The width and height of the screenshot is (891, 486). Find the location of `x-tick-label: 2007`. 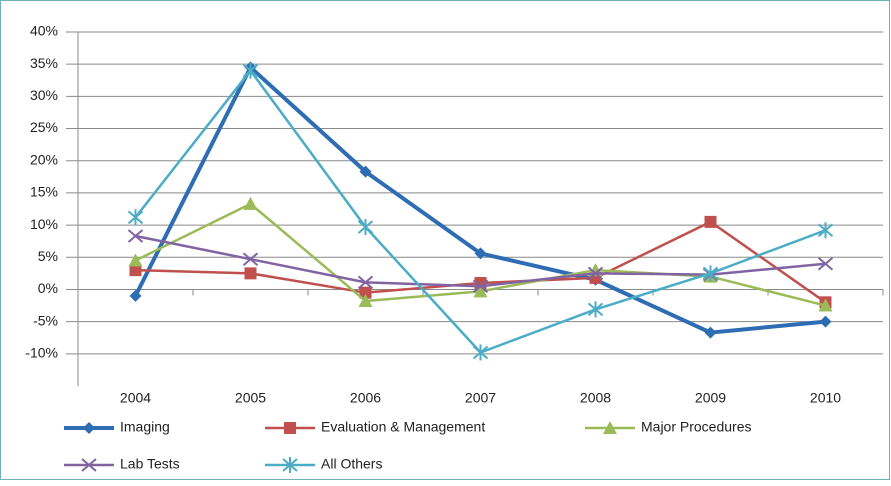

x-tick-label: 2007 is located at coordinates (480, 398).